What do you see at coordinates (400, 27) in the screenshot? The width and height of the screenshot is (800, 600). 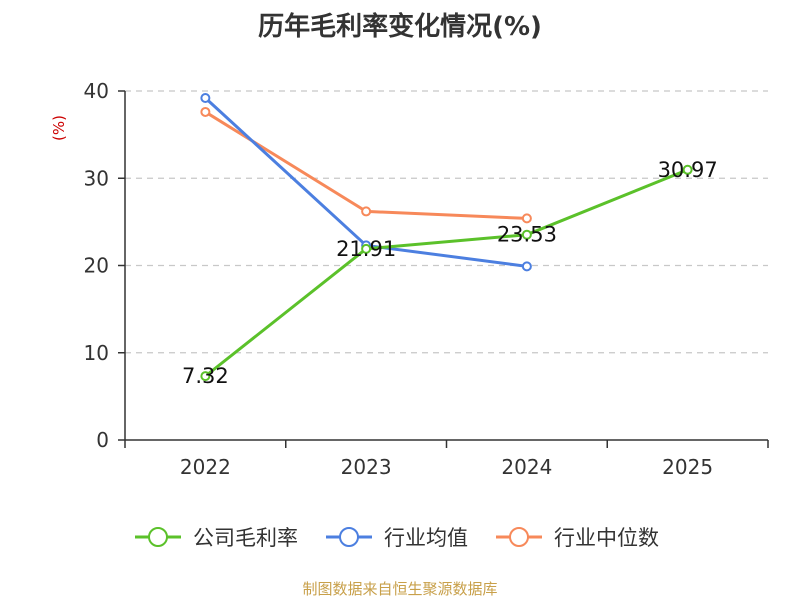 I see `chart-title: 历年毛利率变化情况(%)` at bounding box center [400, 27].